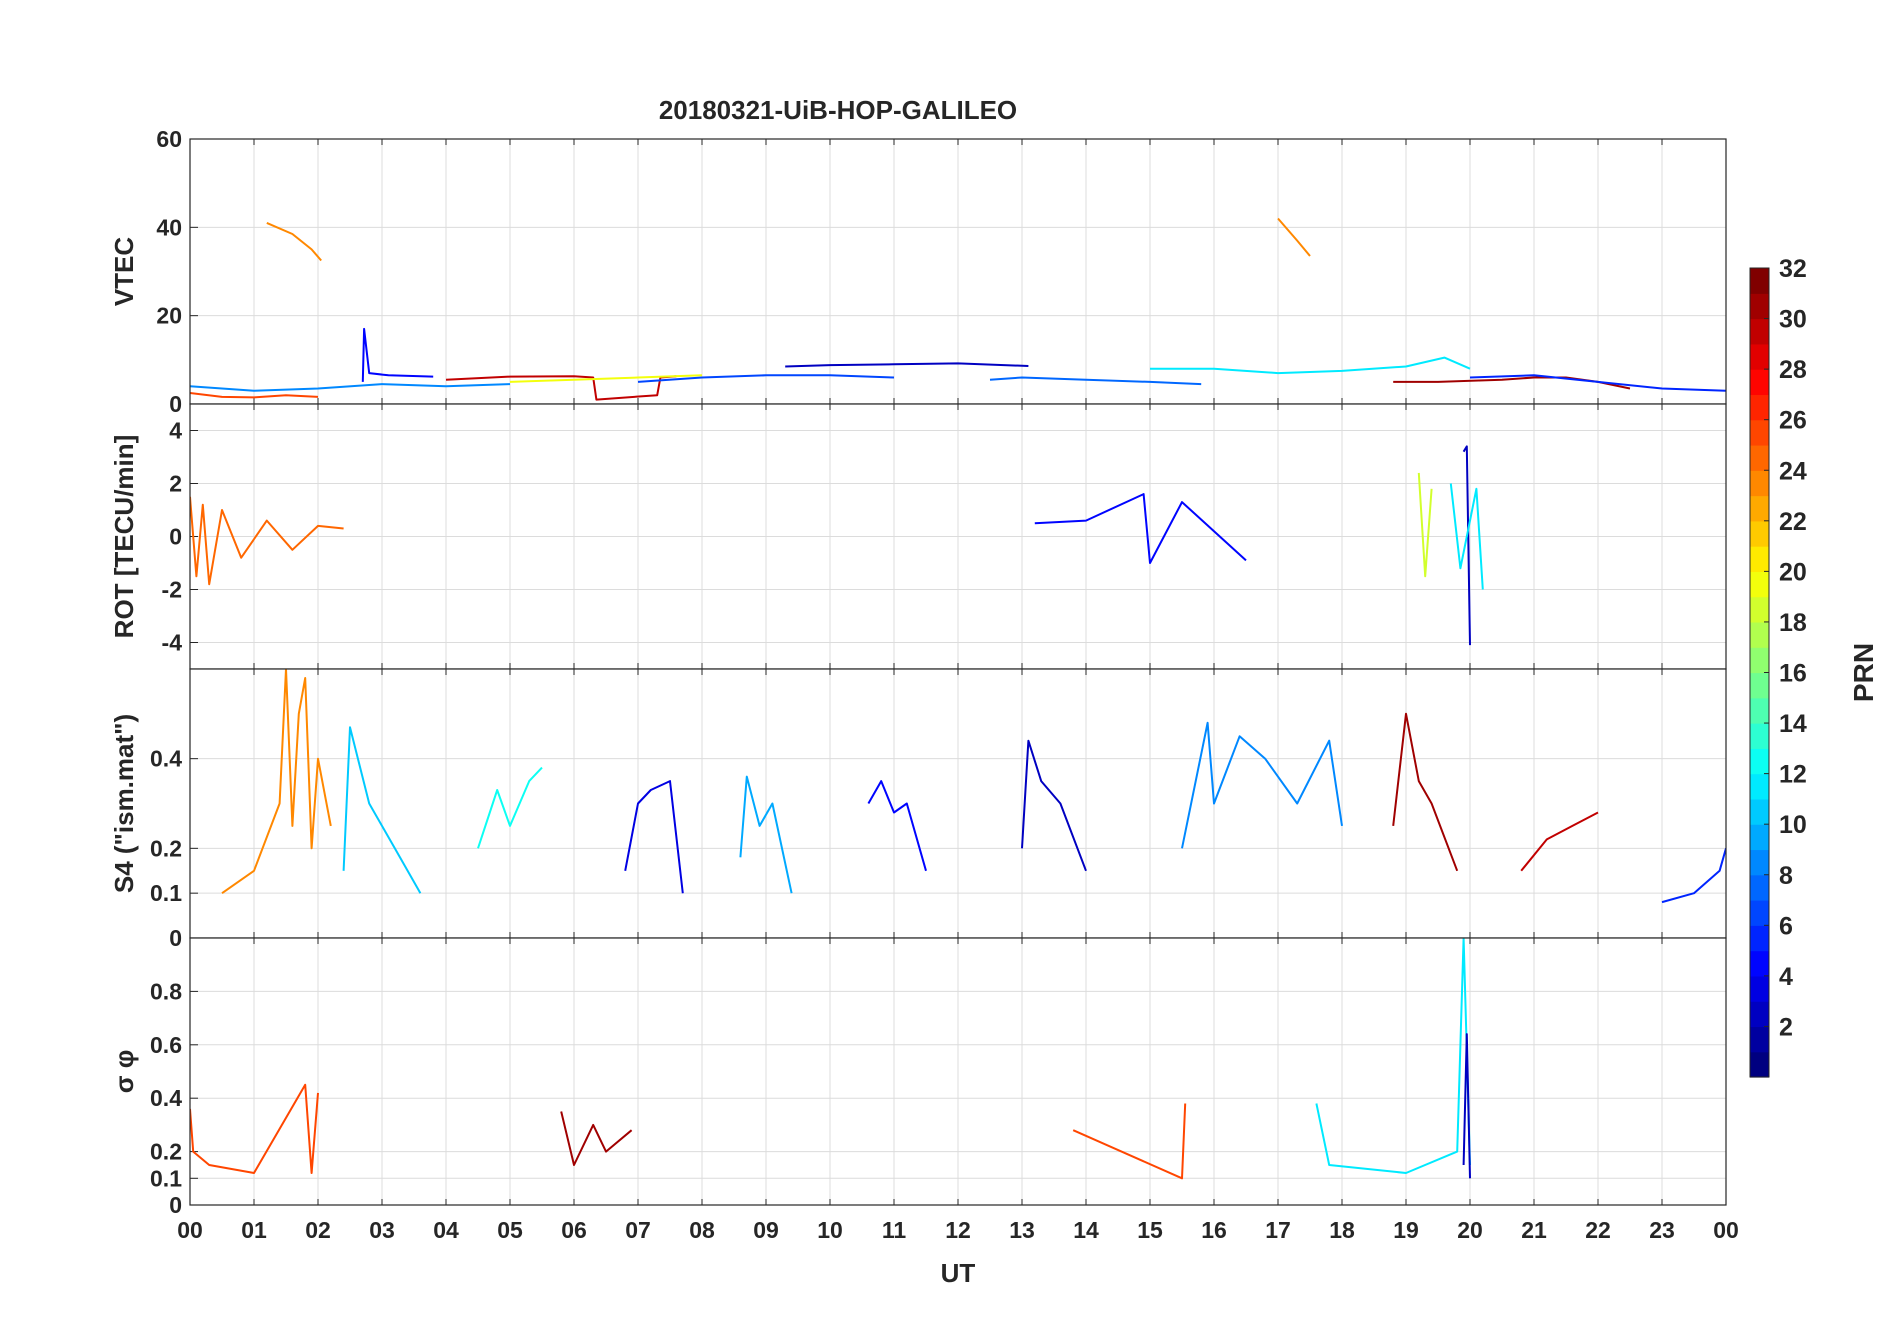  What do you see at coordinates (1793, 775) in the screenshot?
I see `colorbar-tick-label: 12` at bounding box center [1793, 775].